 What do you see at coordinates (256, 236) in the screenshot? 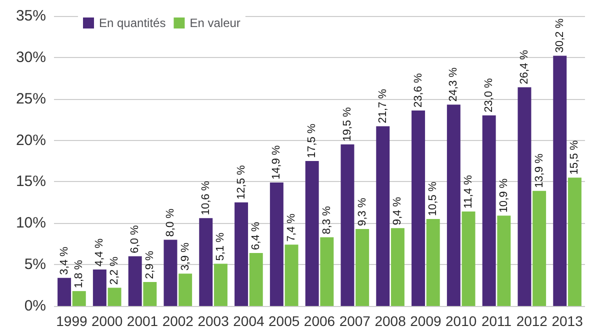
I see `data-label: 6,4 %` at bounding box center [256, 236].